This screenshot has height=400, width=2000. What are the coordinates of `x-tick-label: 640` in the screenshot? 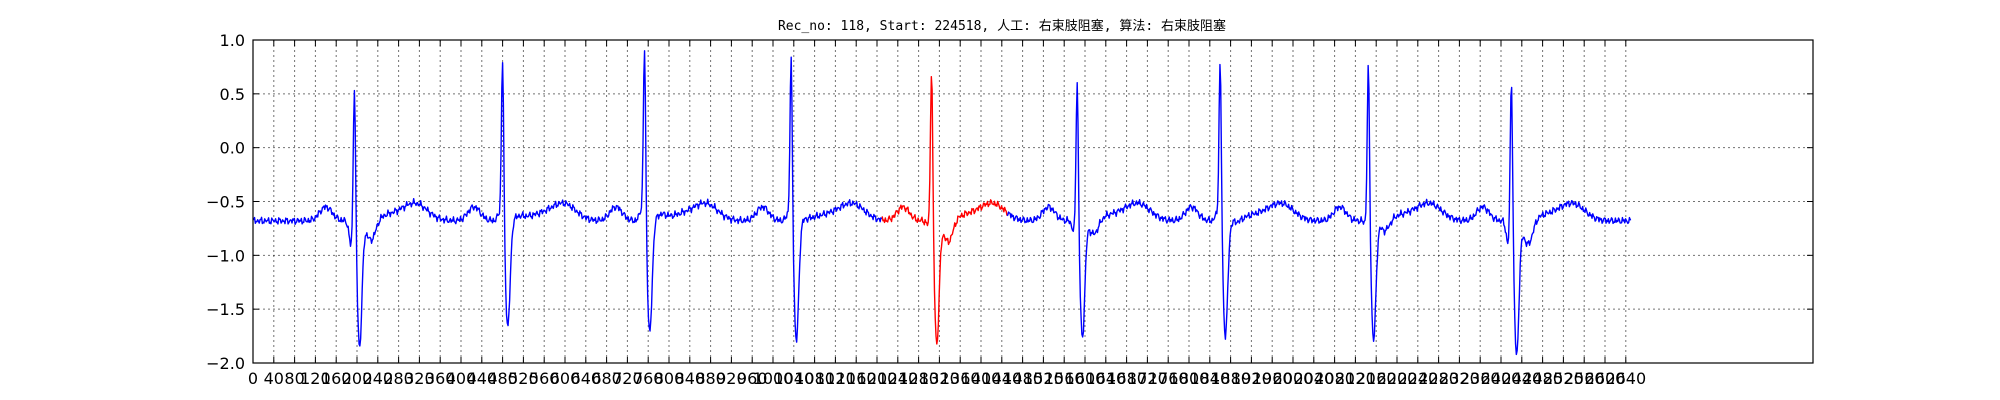 It's located at (586, 378).